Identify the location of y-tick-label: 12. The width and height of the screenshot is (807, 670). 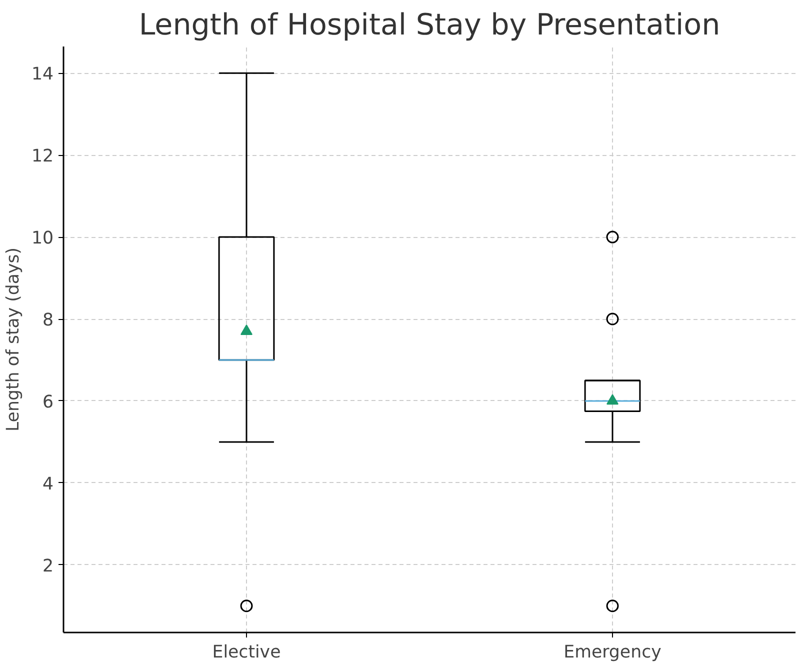
(42, 156).